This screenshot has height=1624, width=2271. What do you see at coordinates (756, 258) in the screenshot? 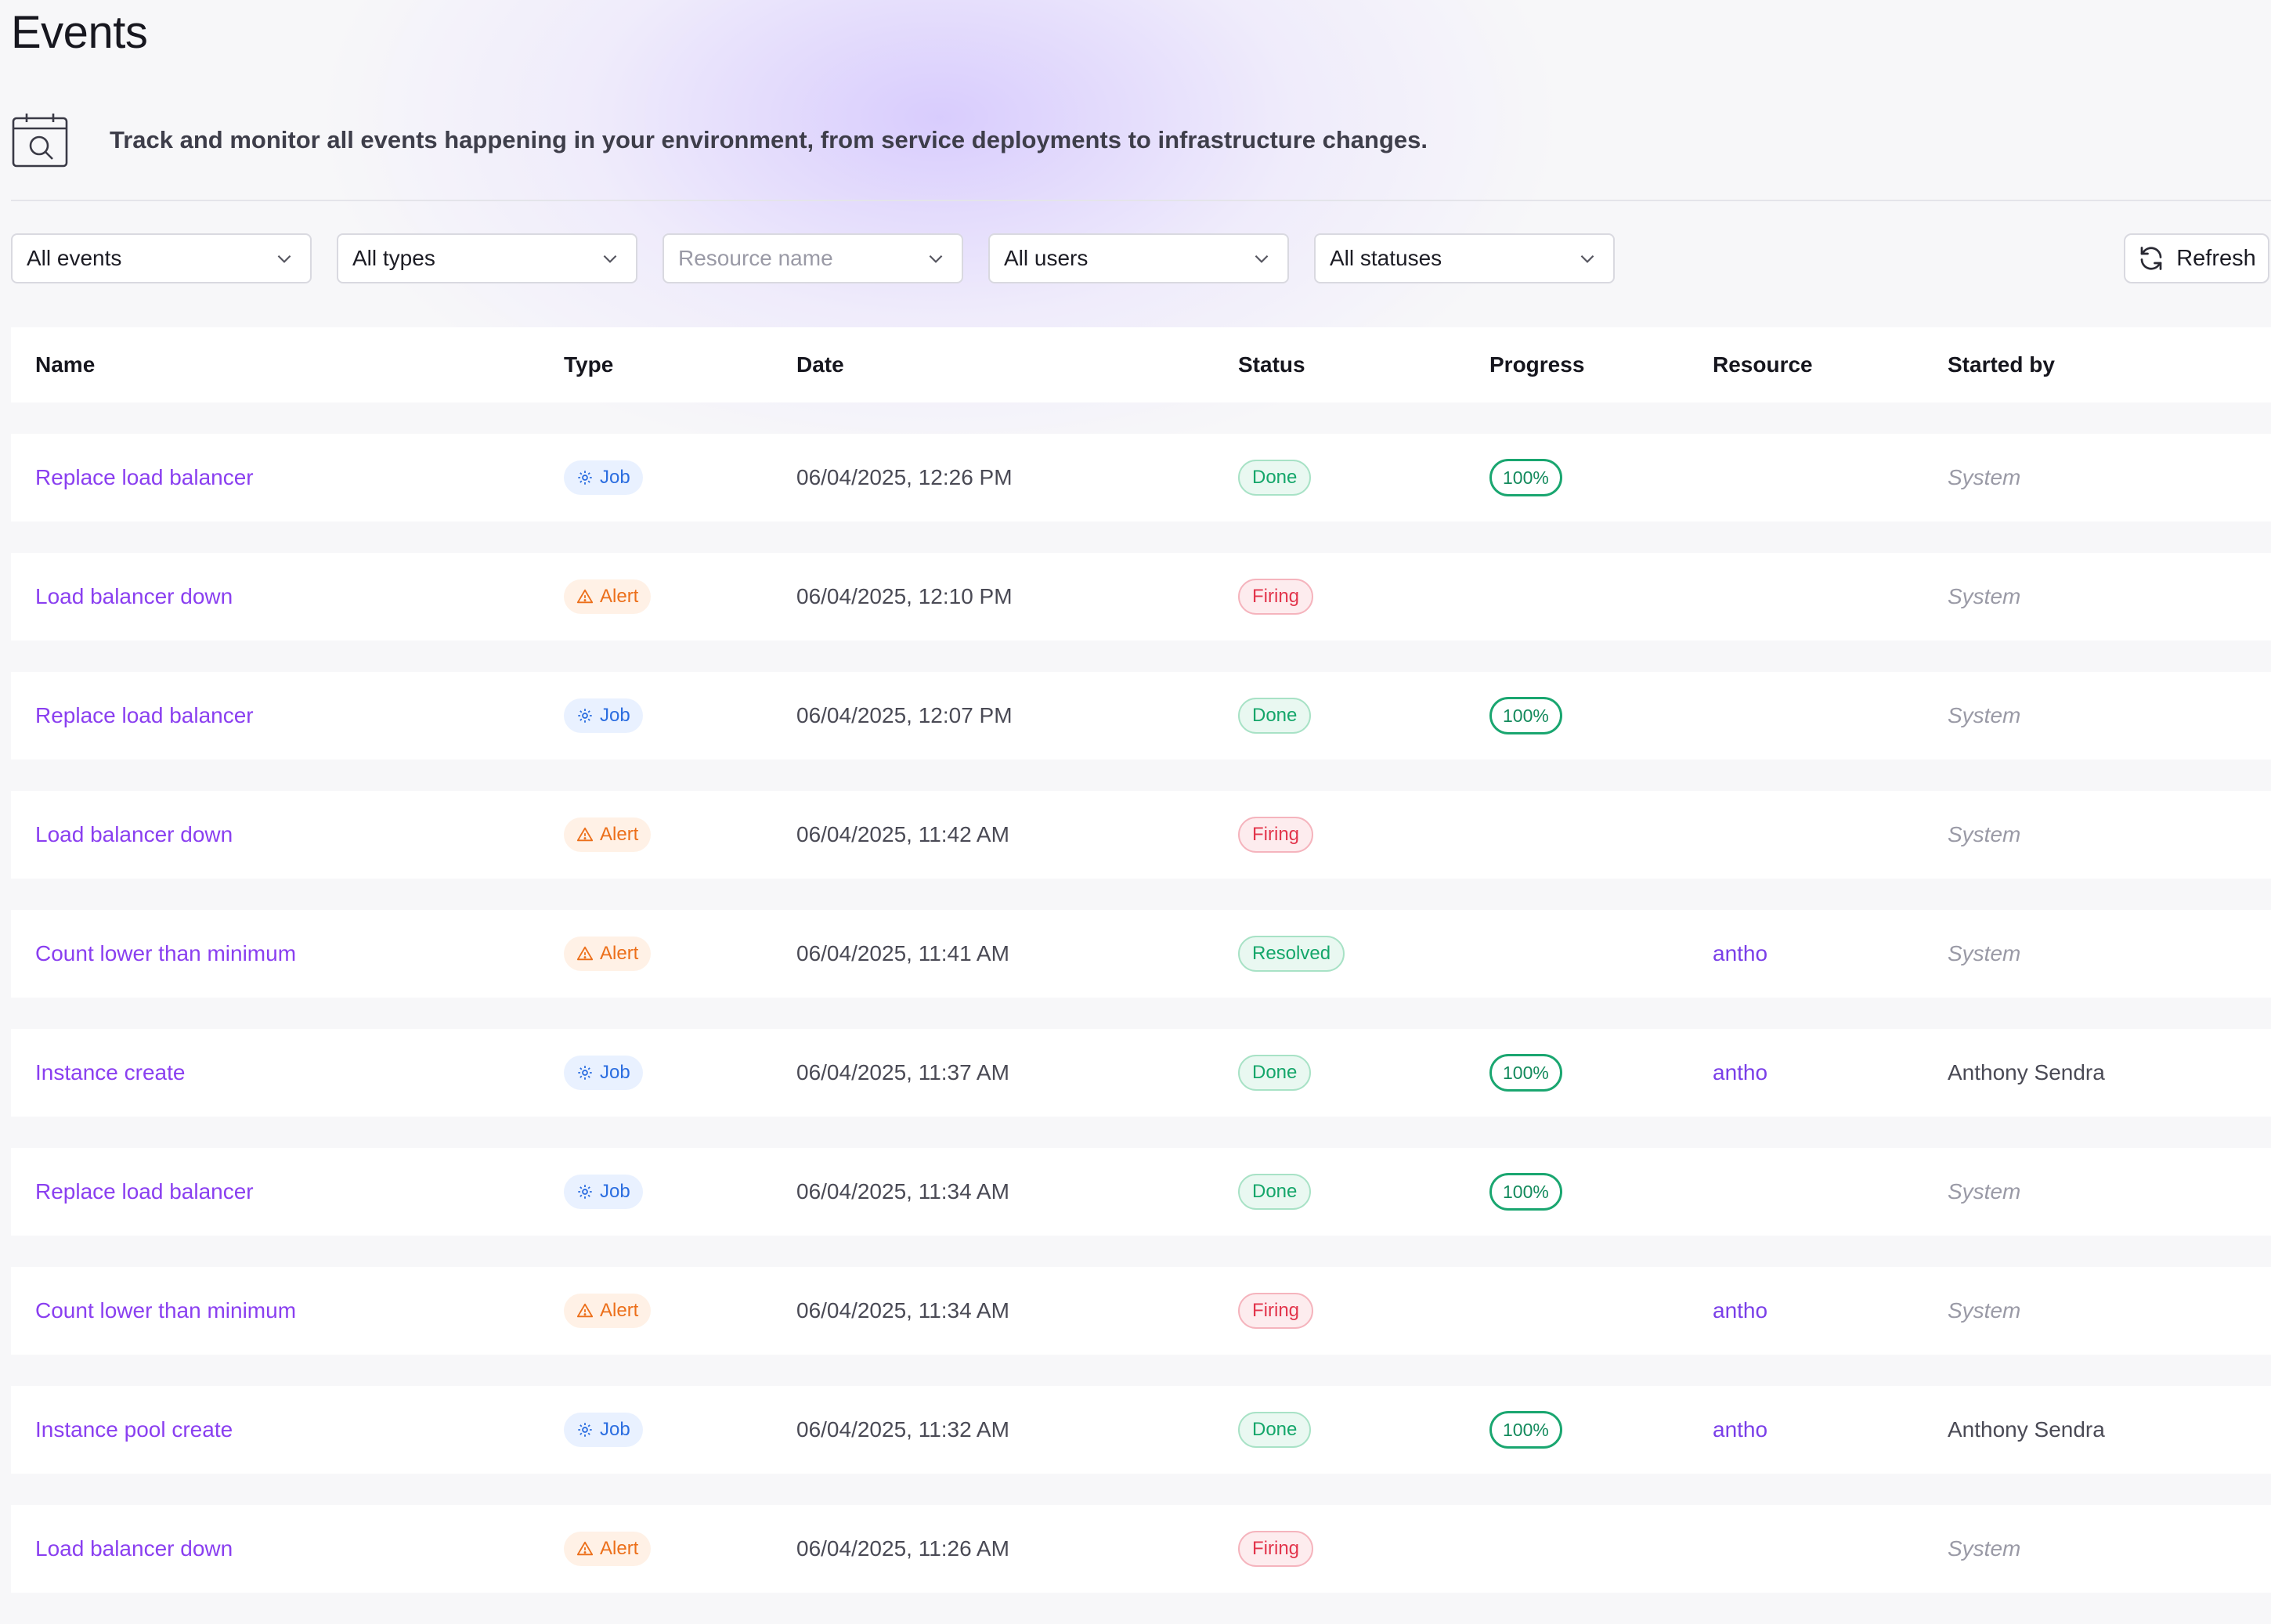
I see `resource-name-placeholder: Resource name` at bounding box center [756, 258].